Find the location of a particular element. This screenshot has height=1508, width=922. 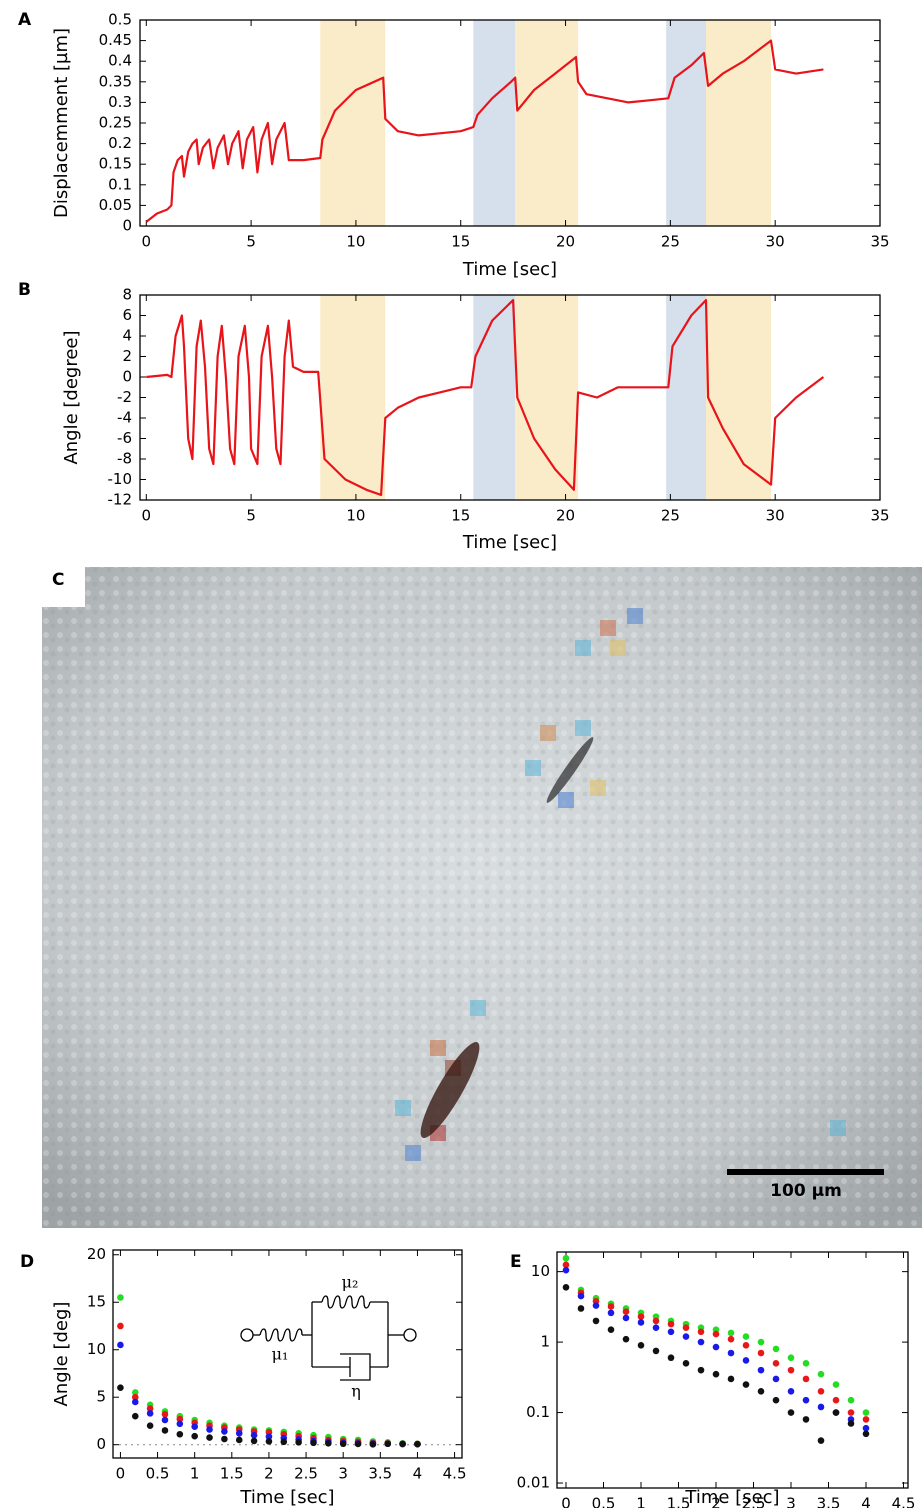

model-label: η is located at coordinates (356, 1391).